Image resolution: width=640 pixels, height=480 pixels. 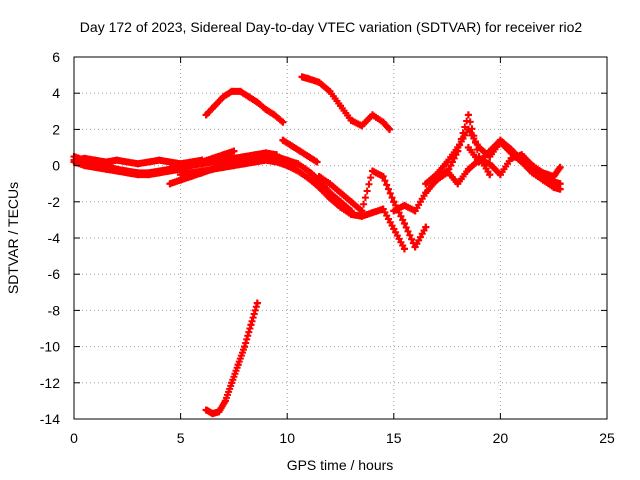 I want to click on y-tick-label: -8, so click(x=54, y=310).